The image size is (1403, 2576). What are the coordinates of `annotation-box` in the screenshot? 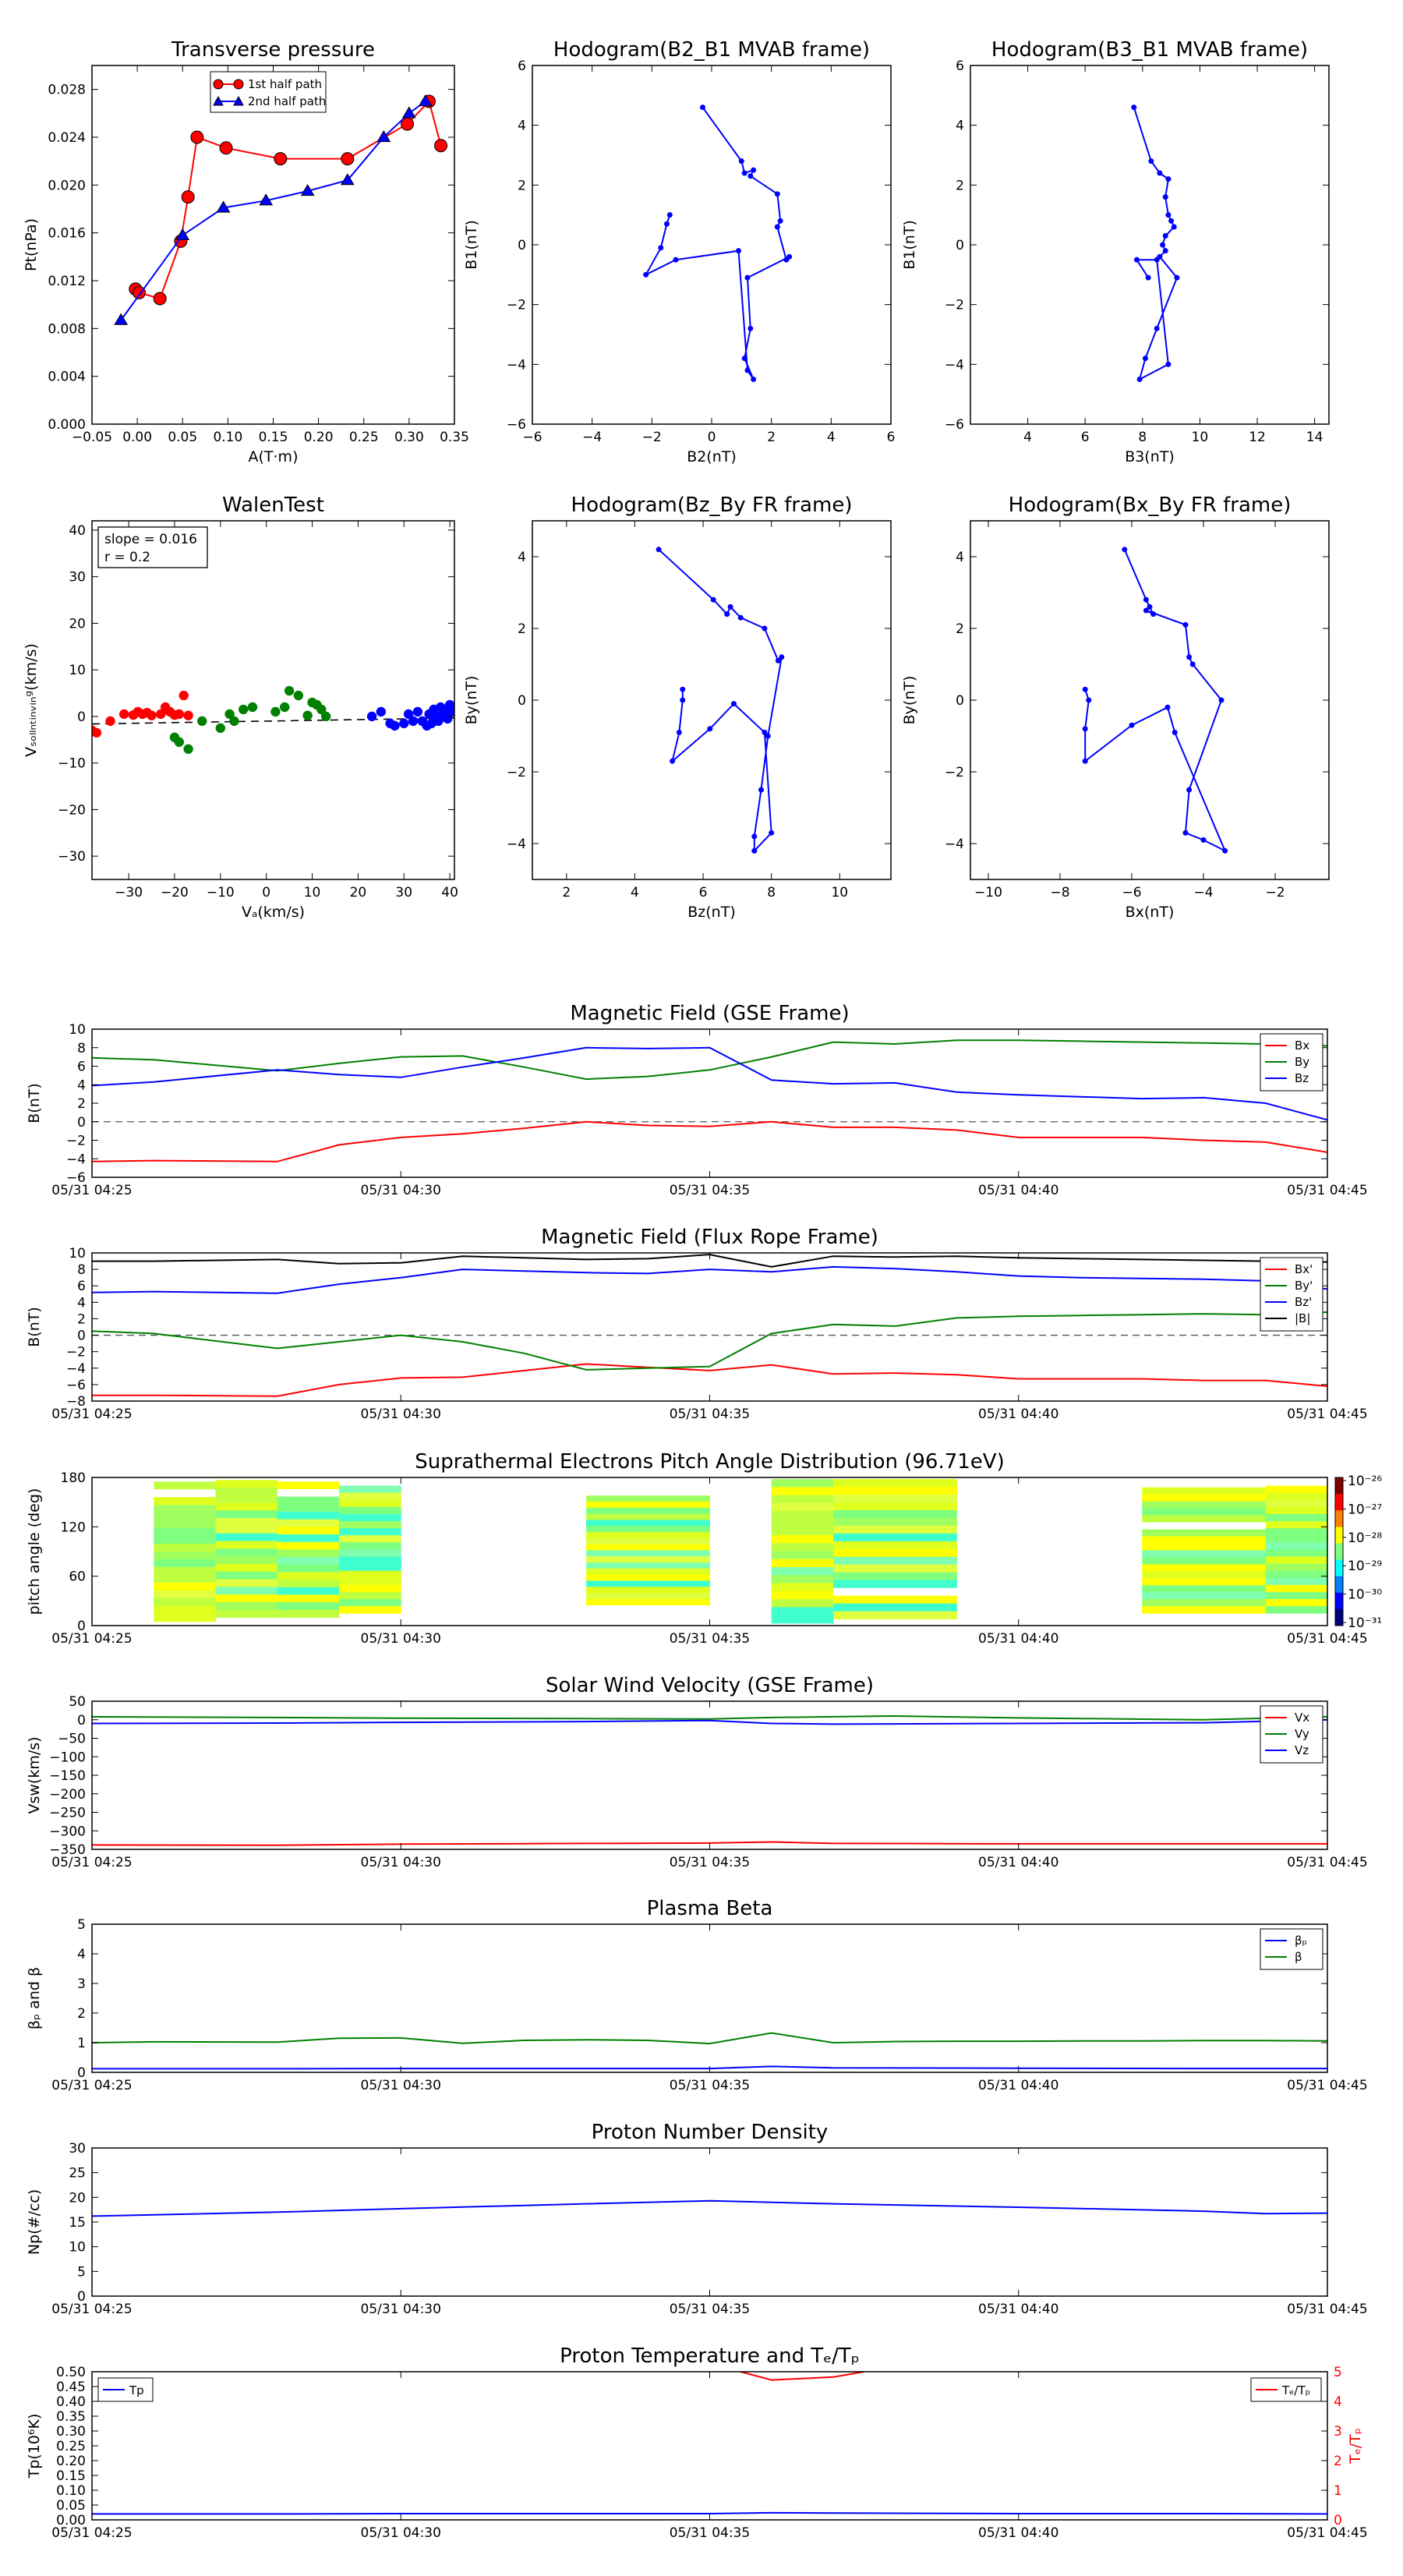 It's located at (152, 547).